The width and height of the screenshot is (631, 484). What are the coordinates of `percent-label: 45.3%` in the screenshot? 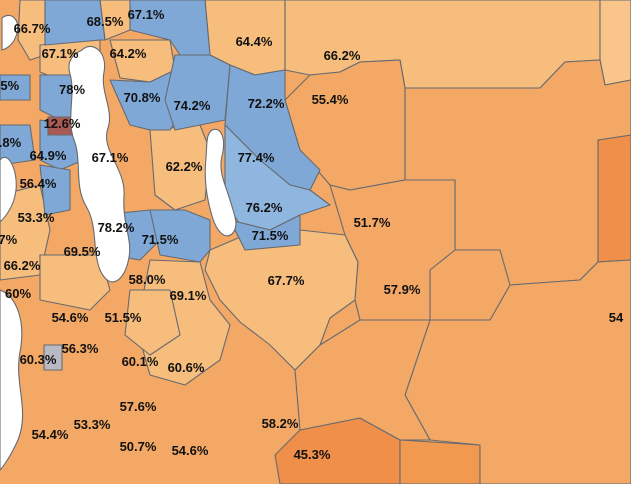 It's located at (312, 454).